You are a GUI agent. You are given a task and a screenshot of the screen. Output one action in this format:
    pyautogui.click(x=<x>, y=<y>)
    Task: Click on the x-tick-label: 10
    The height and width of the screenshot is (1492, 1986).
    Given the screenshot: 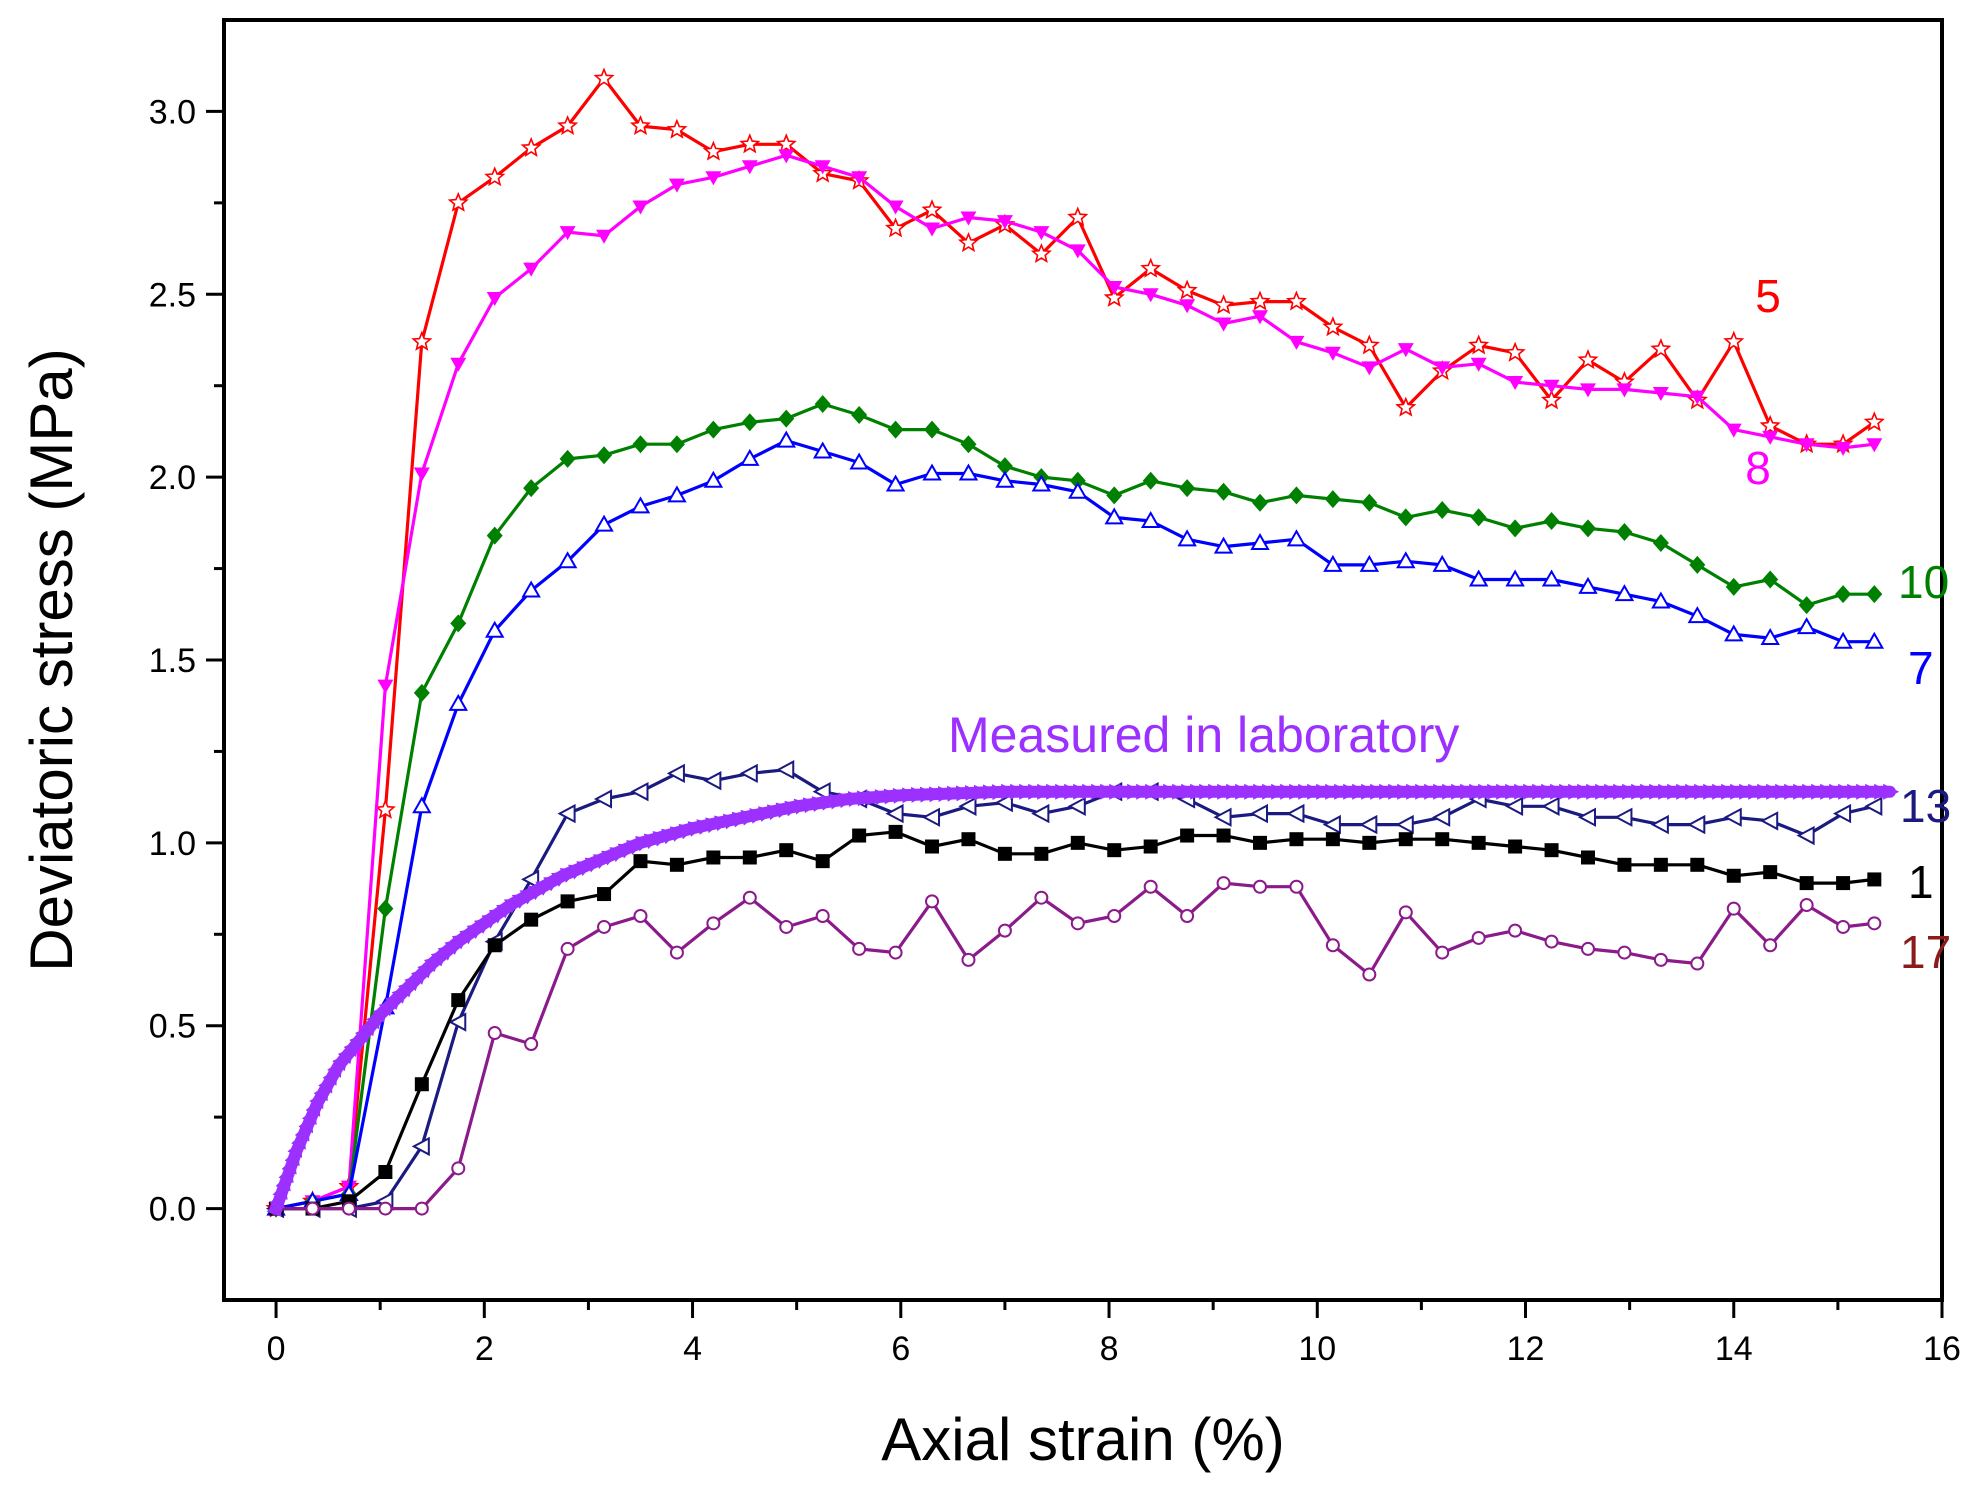 What is the action you would take?
    pyautogui.click(x=1317, y=1349)
    